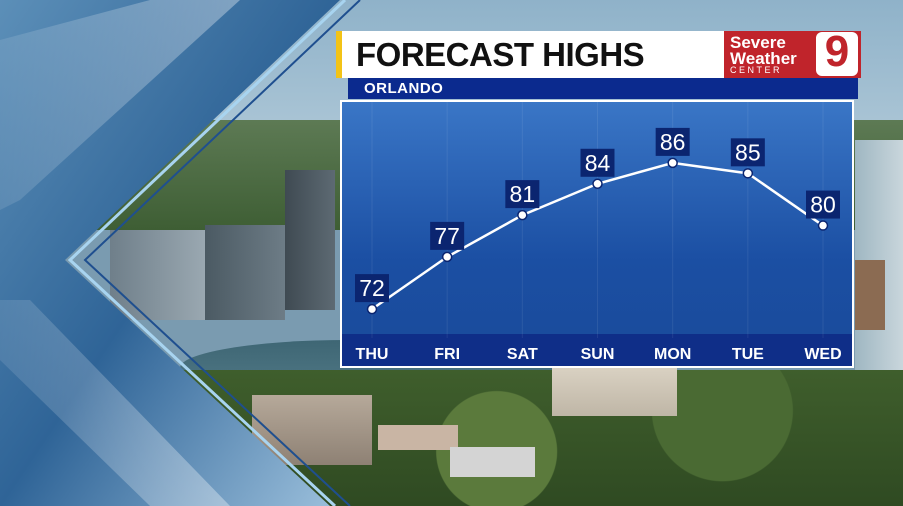  Describe the element at coordinates (447, 354) in the screenshot. I see `day-tick-label: FRI` at that location.